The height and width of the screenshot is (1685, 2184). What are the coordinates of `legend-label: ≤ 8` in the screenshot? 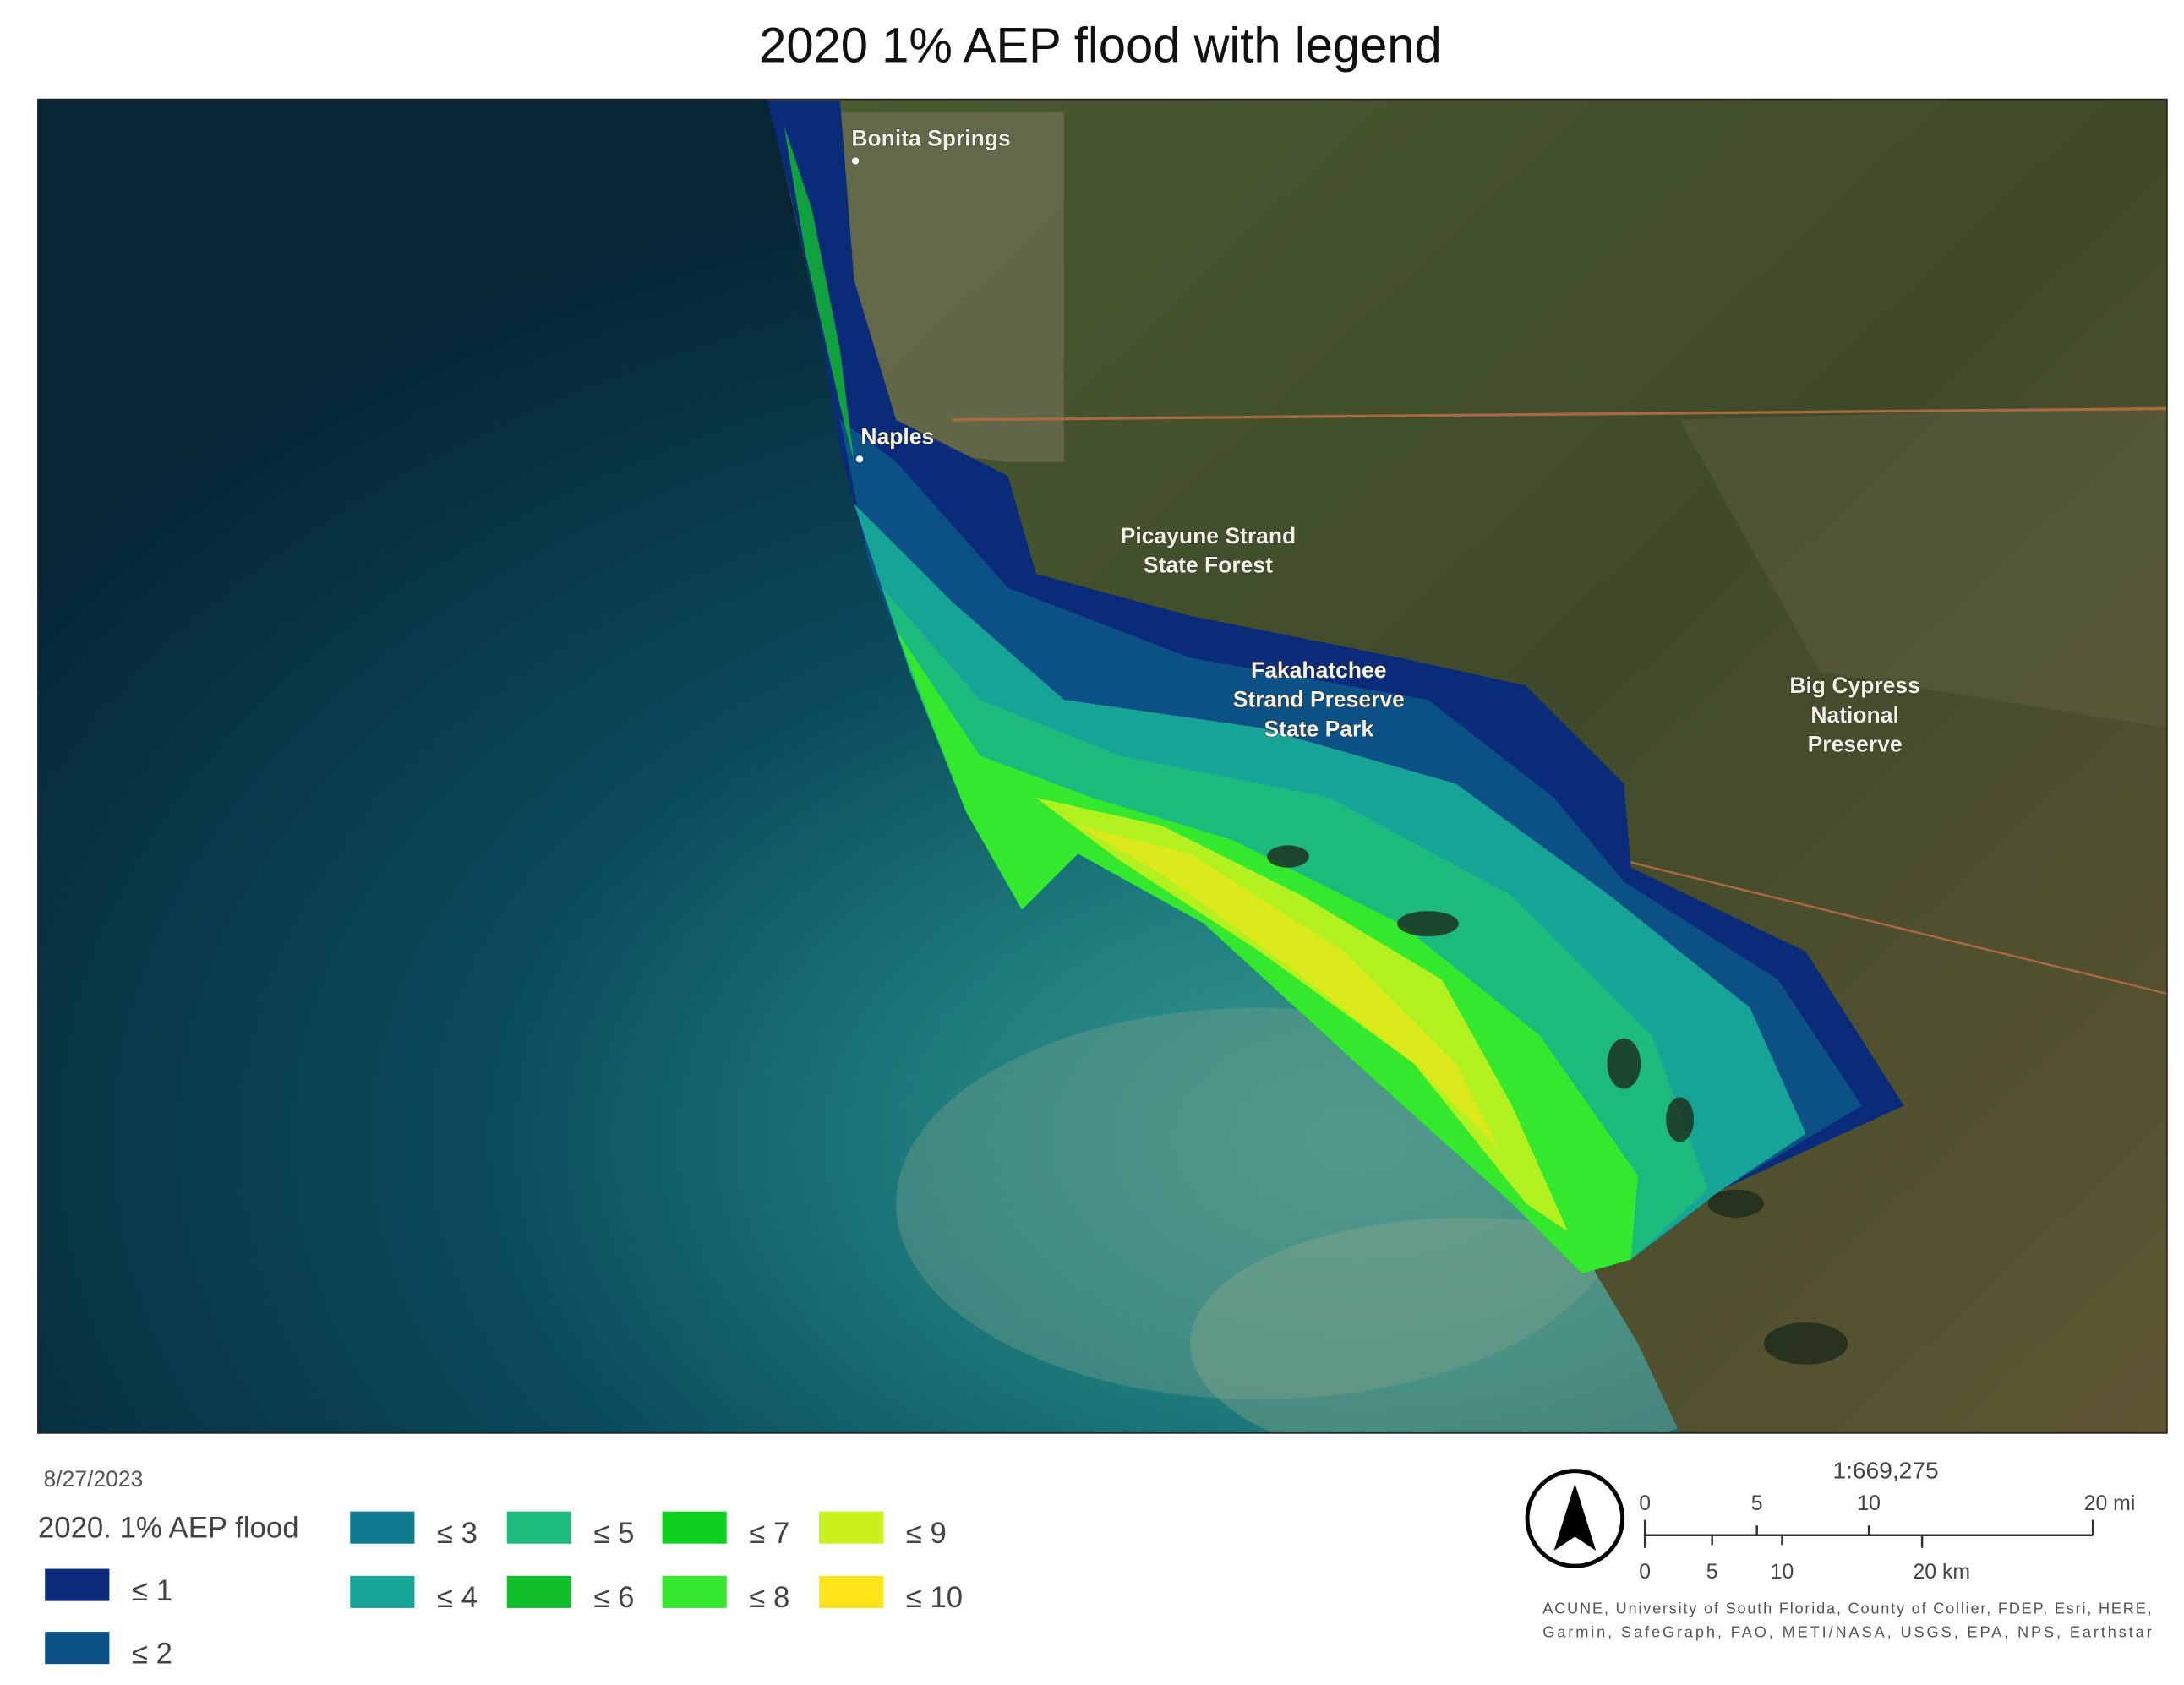 It's located at (769, 1598).